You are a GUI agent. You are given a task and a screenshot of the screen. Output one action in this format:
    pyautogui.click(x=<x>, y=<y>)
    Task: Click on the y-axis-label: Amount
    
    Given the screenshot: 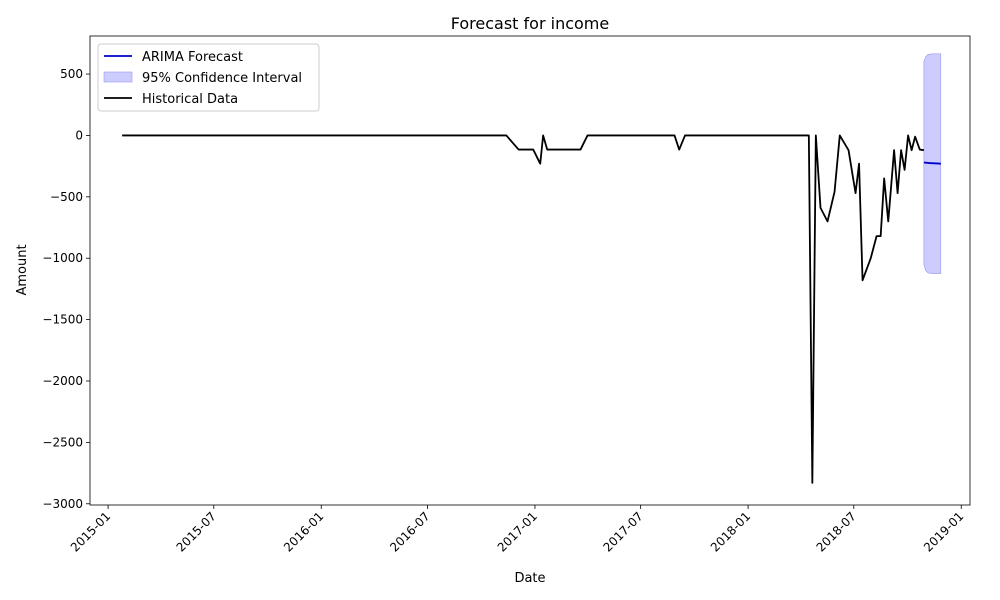 What is the action you would take?
    pyautogui.click(x=22, y=269)
    